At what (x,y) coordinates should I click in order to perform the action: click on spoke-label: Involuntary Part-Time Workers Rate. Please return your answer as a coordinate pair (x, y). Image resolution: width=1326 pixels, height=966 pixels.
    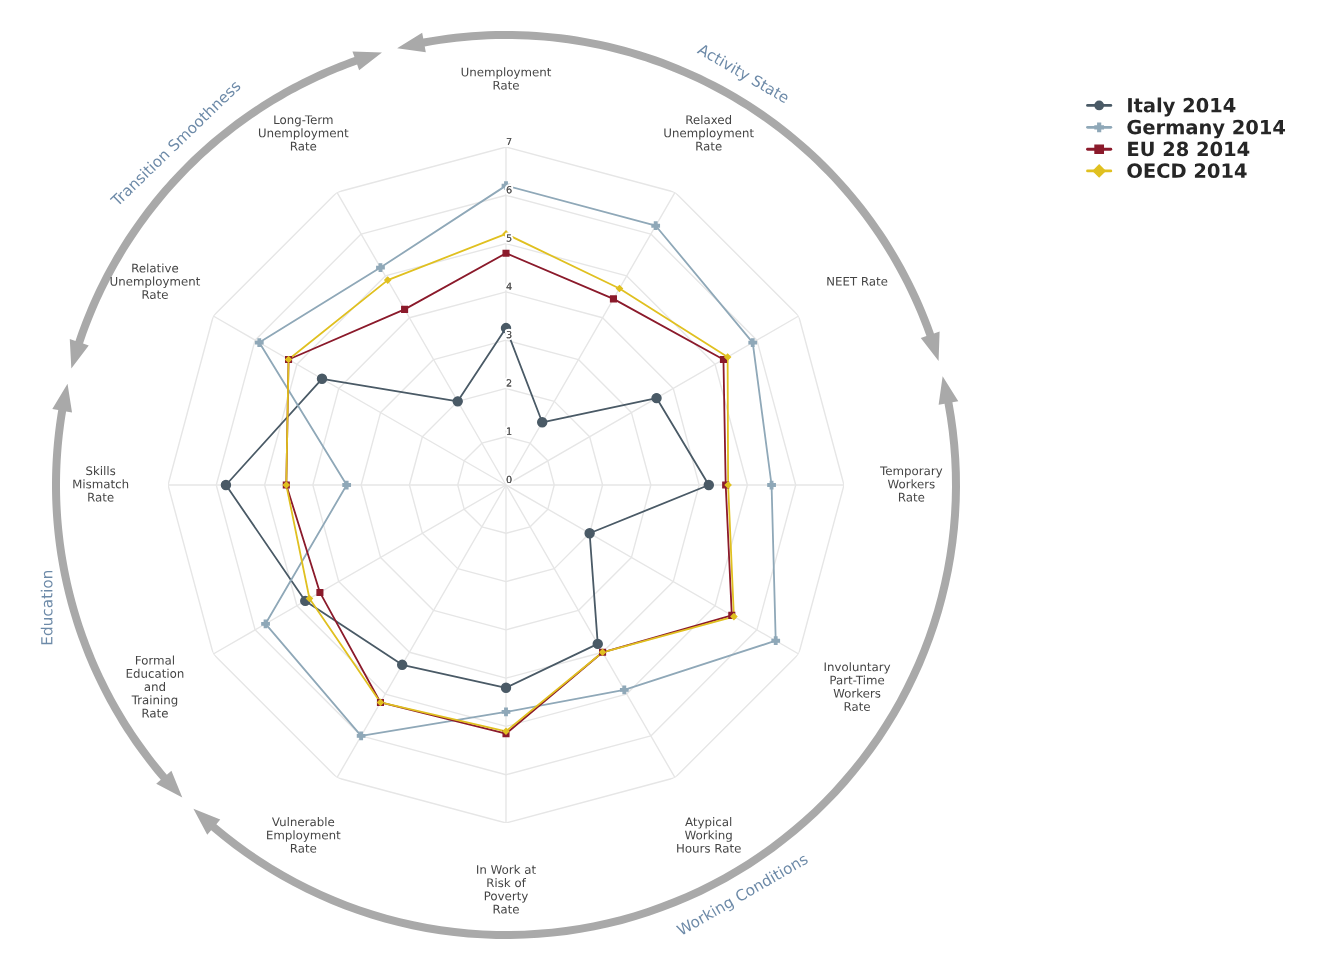
    Looking at the image, I should click on (857, 686).